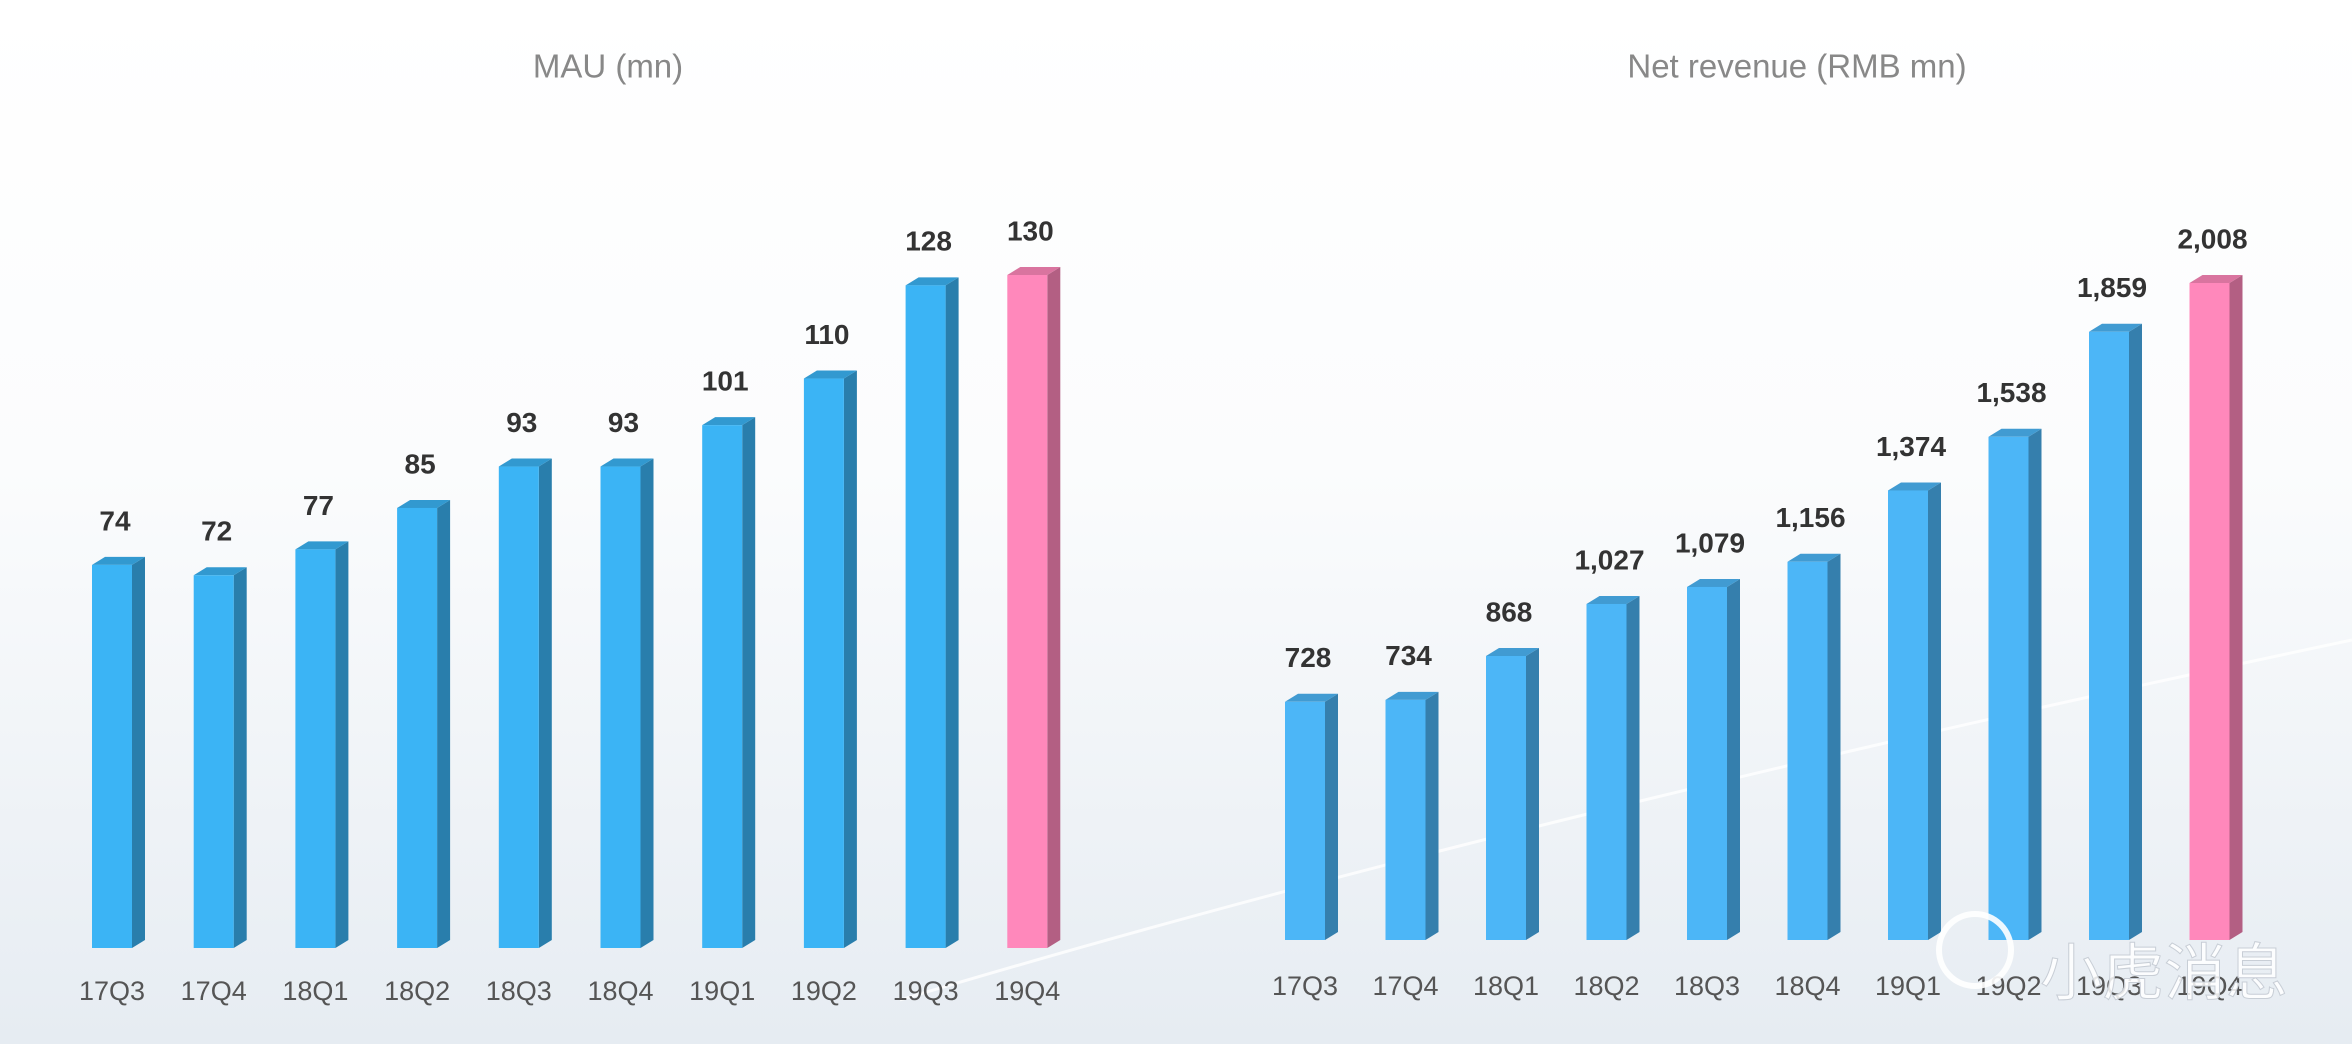 The width and height of the screenshot is (2352, 1044). I want to click on value-label: 734, so click(1408, 655).